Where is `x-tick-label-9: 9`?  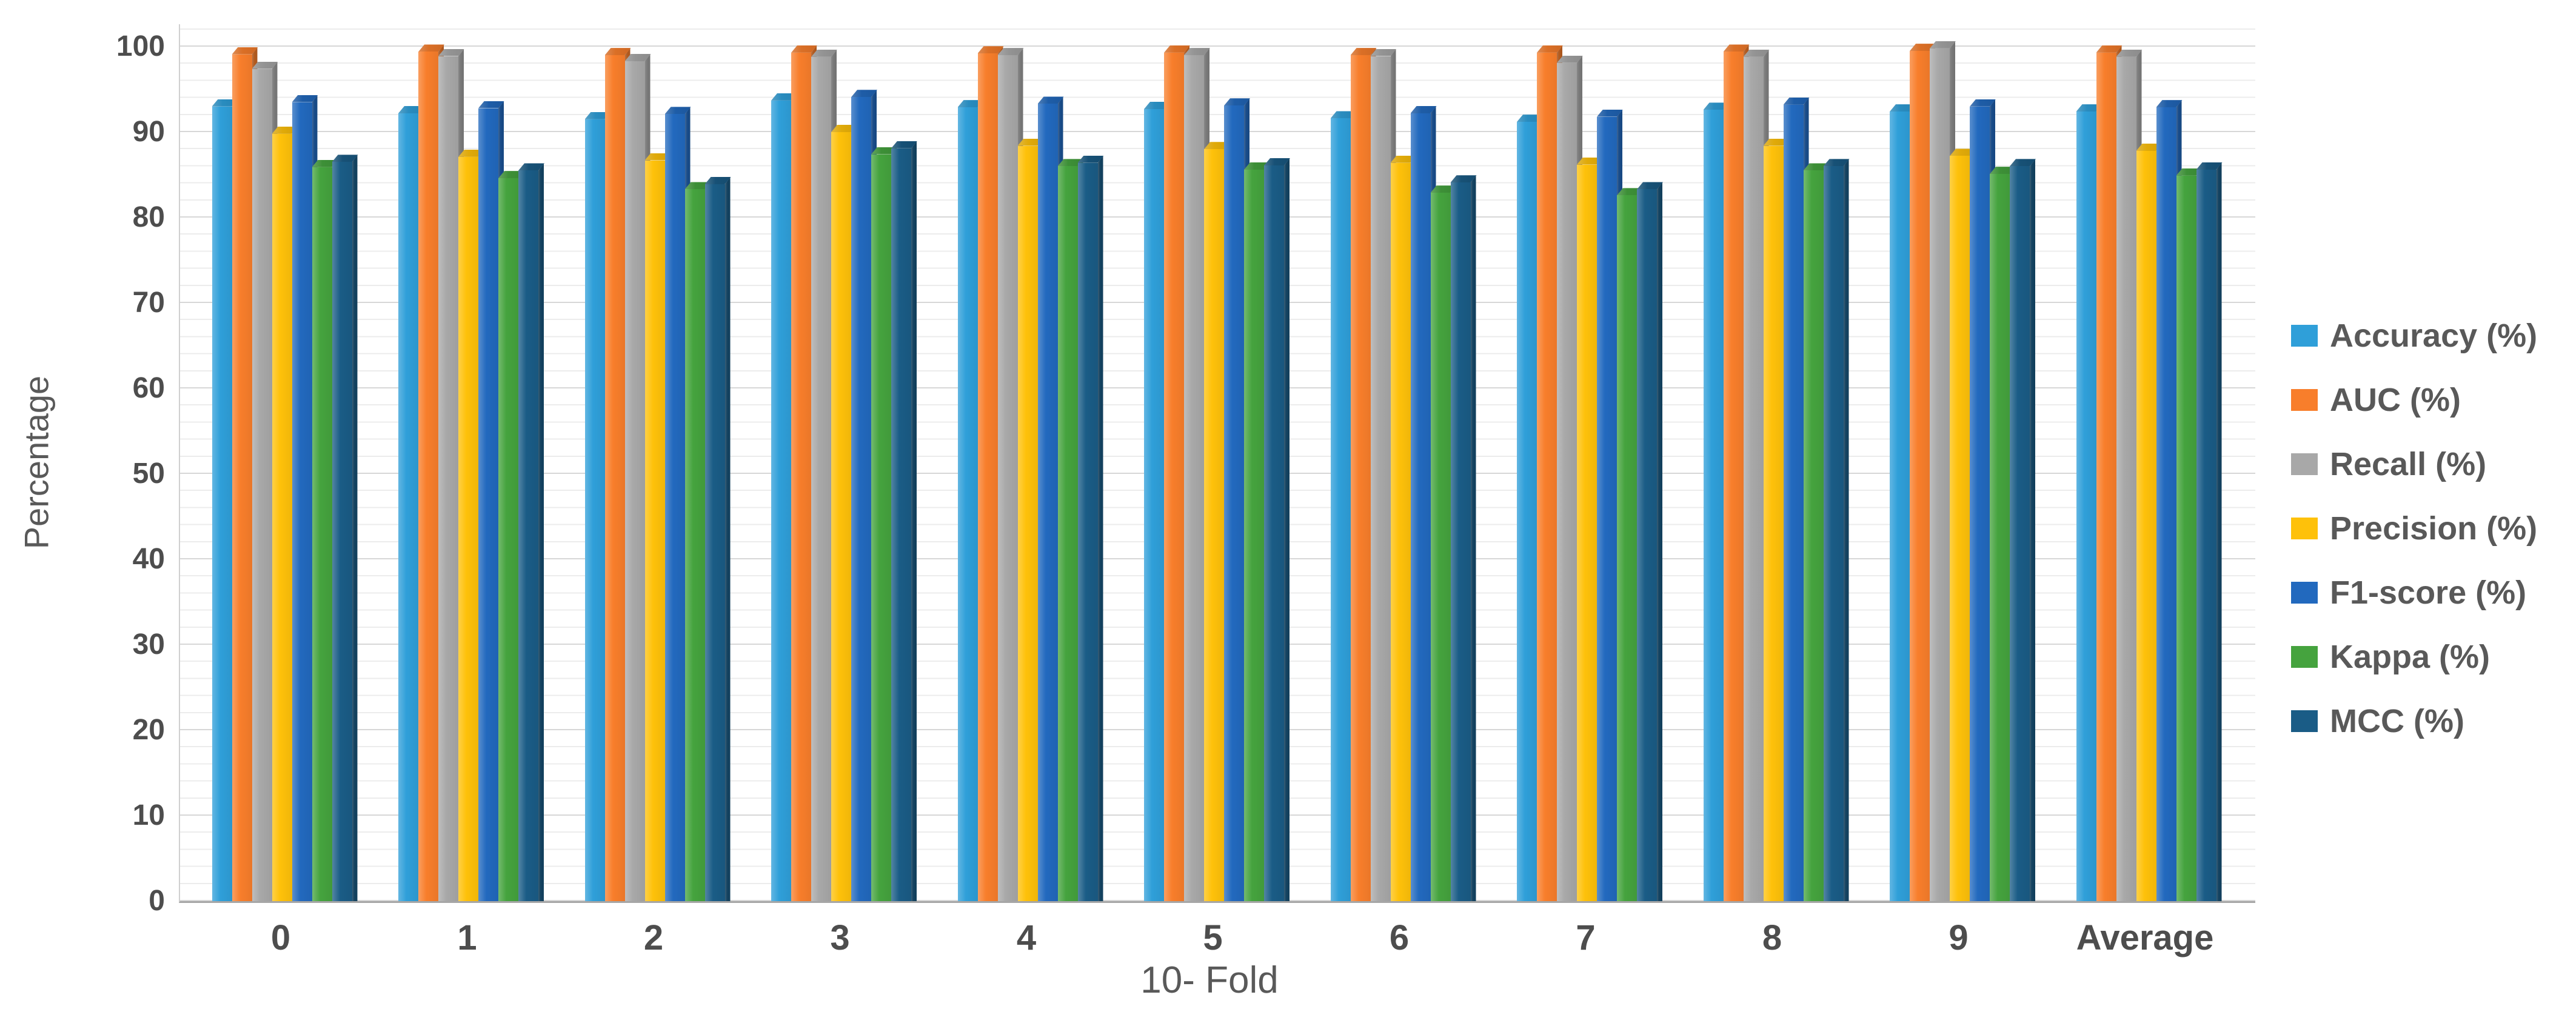
x-tick-label-9: 9 is located at coordinates (1959, 937).